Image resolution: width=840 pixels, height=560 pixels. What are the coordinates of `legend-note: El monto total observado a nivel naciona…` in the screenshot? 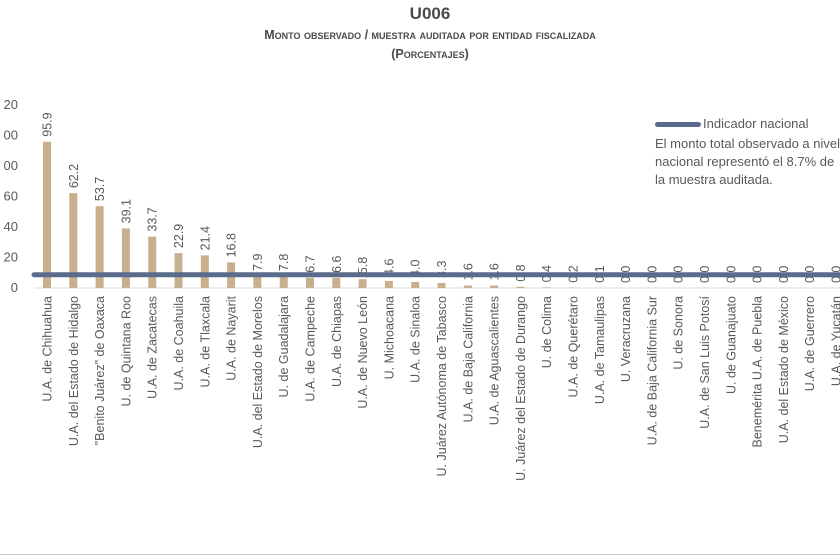 It's located at (747, 161).